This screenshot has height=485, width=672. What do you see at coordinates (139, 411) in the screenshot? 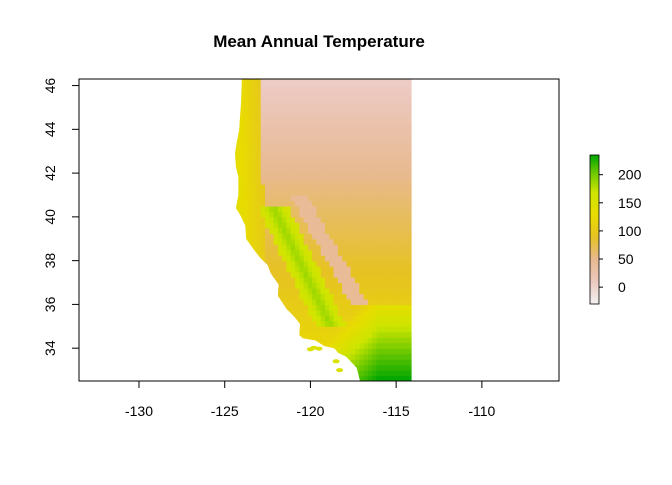
I see `x-tick-label: -130` at bounding box center [139, 411].